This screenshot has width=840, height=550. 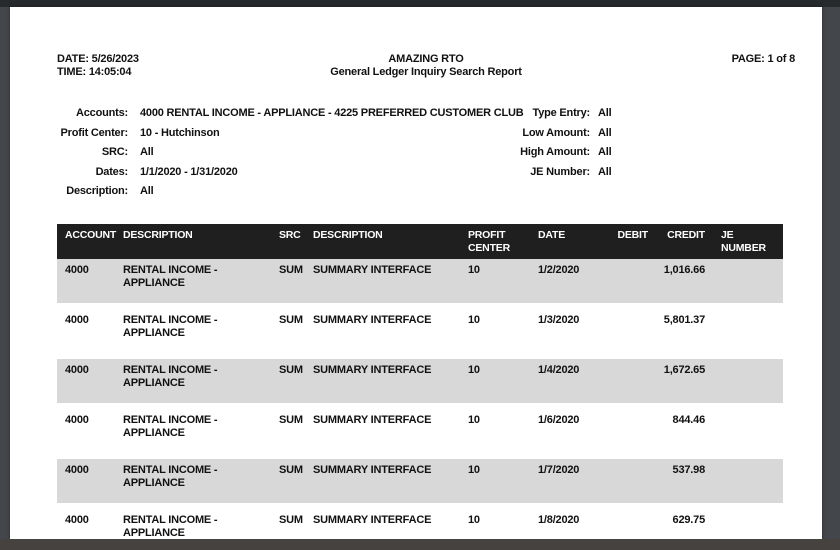 What do you see at coordinates (97, 191) in the screenshot?
I see `filter-label: Description:` at bounding box center [97, 191].